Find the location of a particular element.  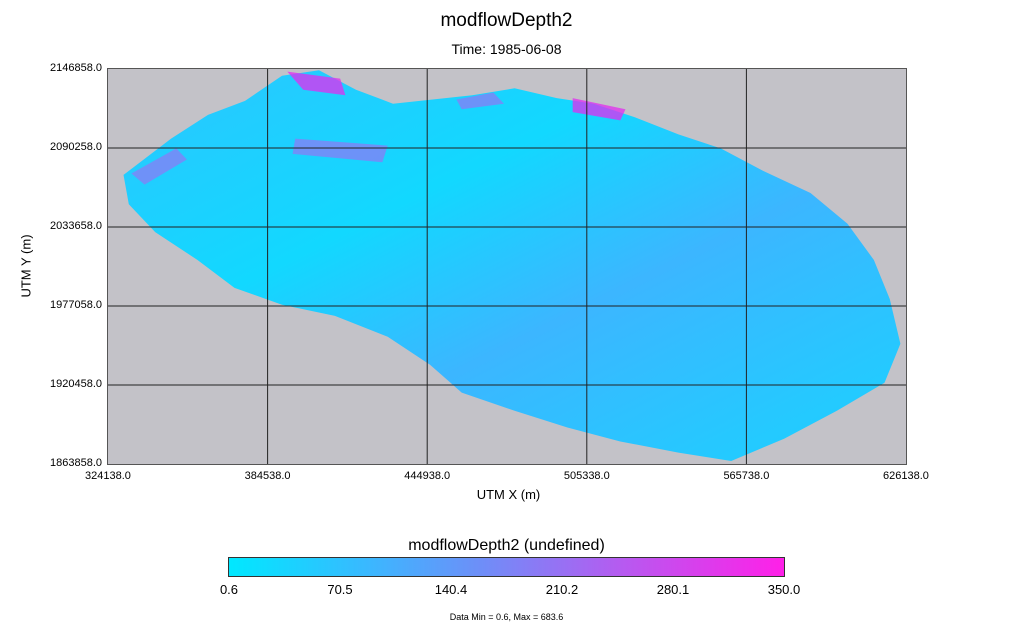

y-tick-label: 2146858.0 is located at coordinates (76, 68).